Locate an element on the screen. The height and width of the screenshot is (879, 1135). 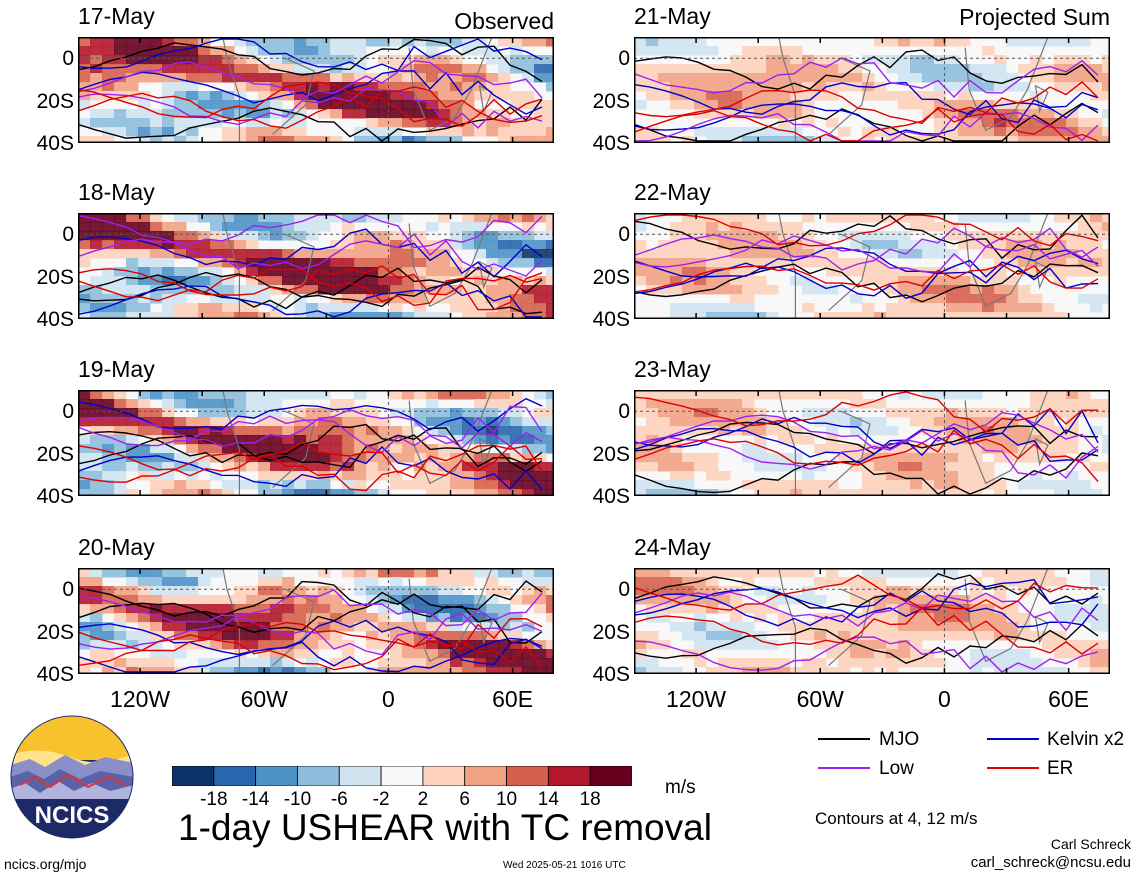
logo-text: NCICS is located at coordinates (72, 815).